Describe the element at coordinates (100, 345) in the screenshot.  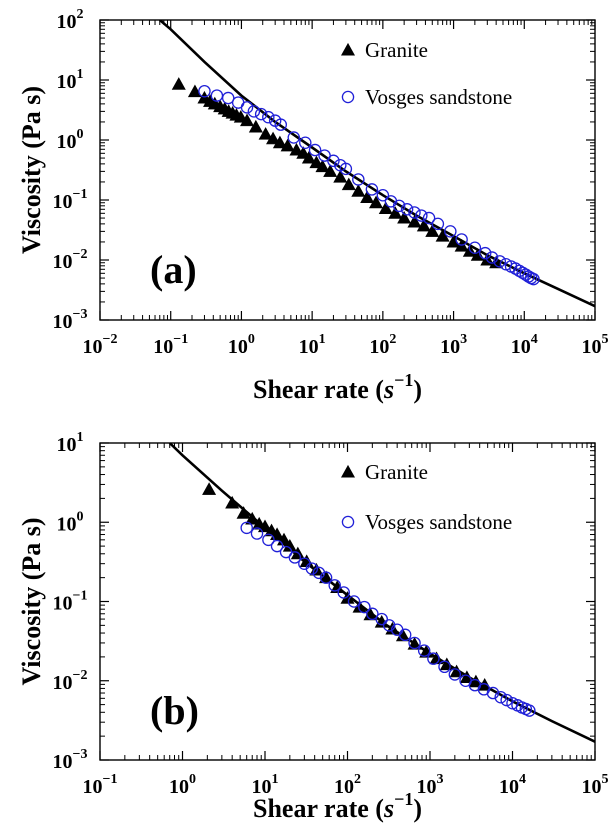
I see `x-tick-label: 10⁻²` at that location.